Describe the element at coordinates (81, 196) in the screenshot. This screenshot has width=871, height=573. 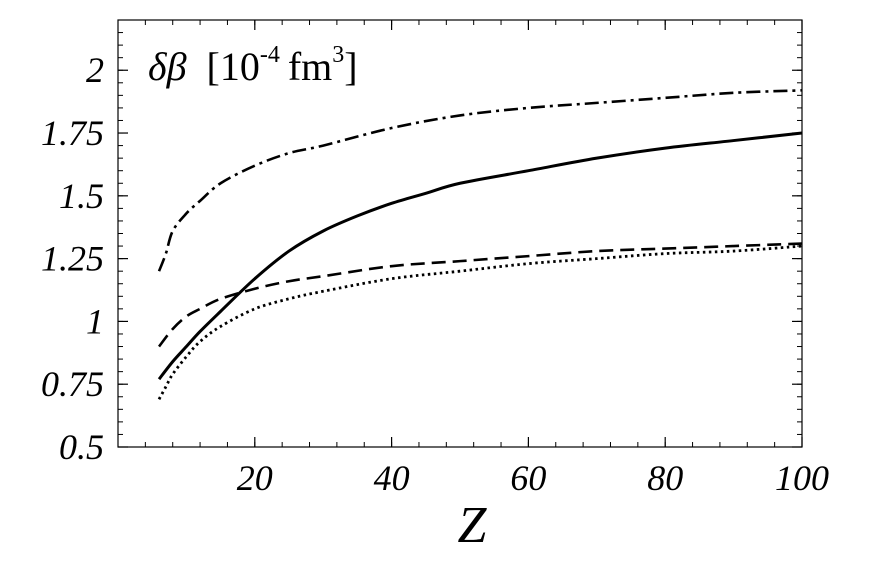
I see `y-tick-label: 1.5` at that location.